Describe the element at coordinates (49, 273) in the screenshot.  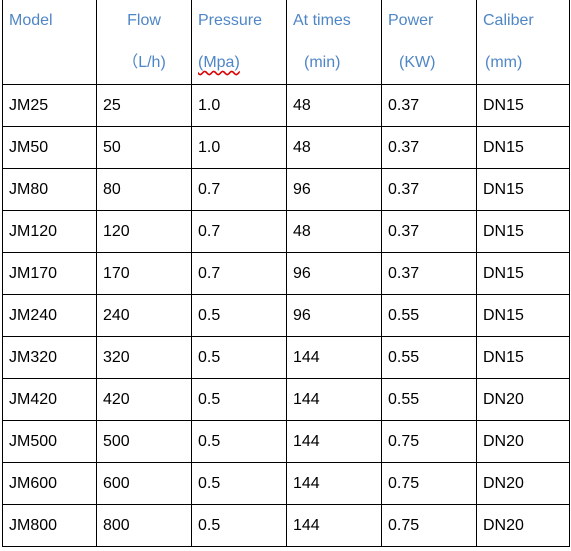
I see `table-cell: JM170` at that location.